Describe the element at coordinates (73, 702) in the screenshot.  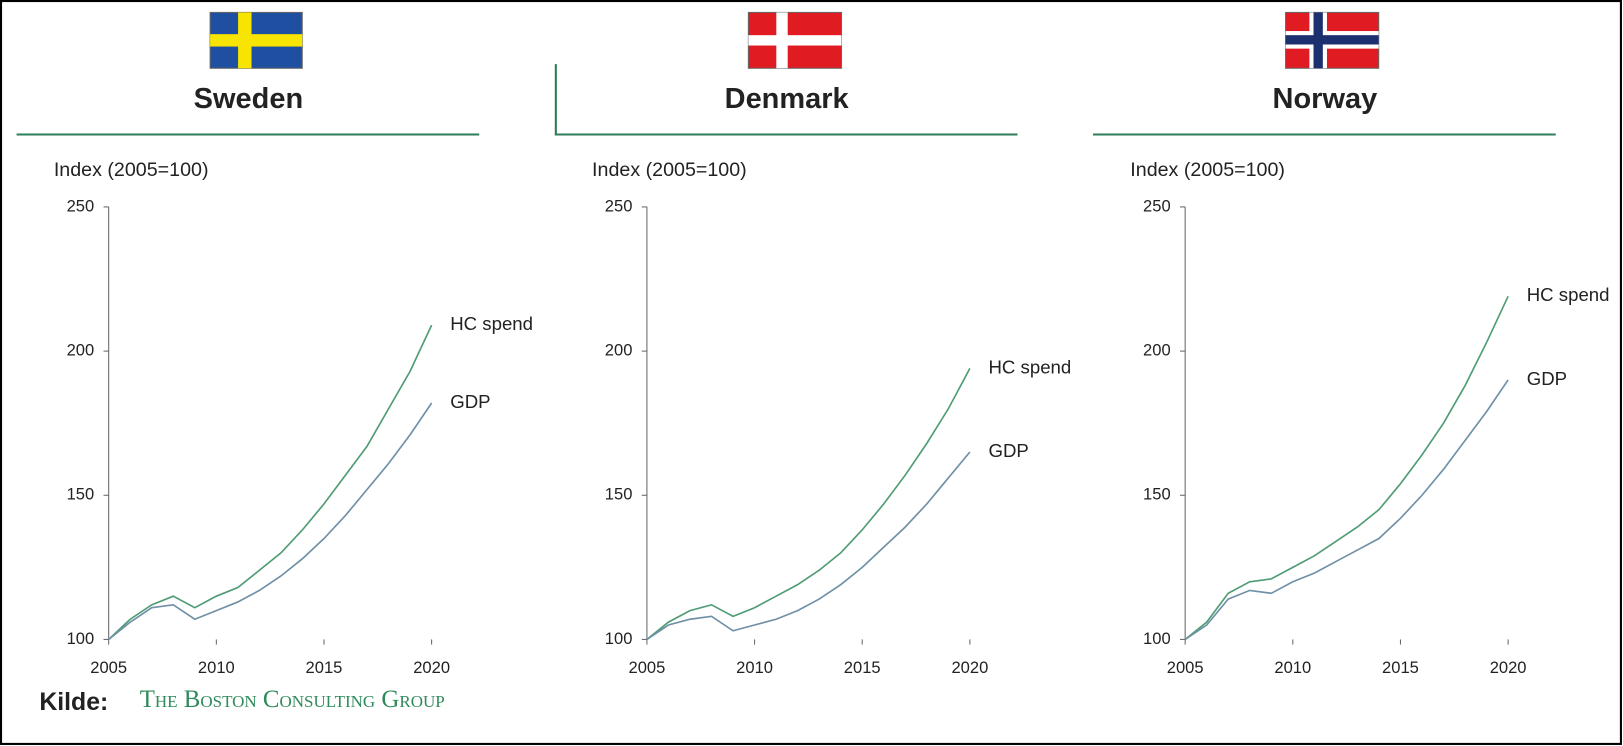
I see `source-label: Kilde:` at that location.